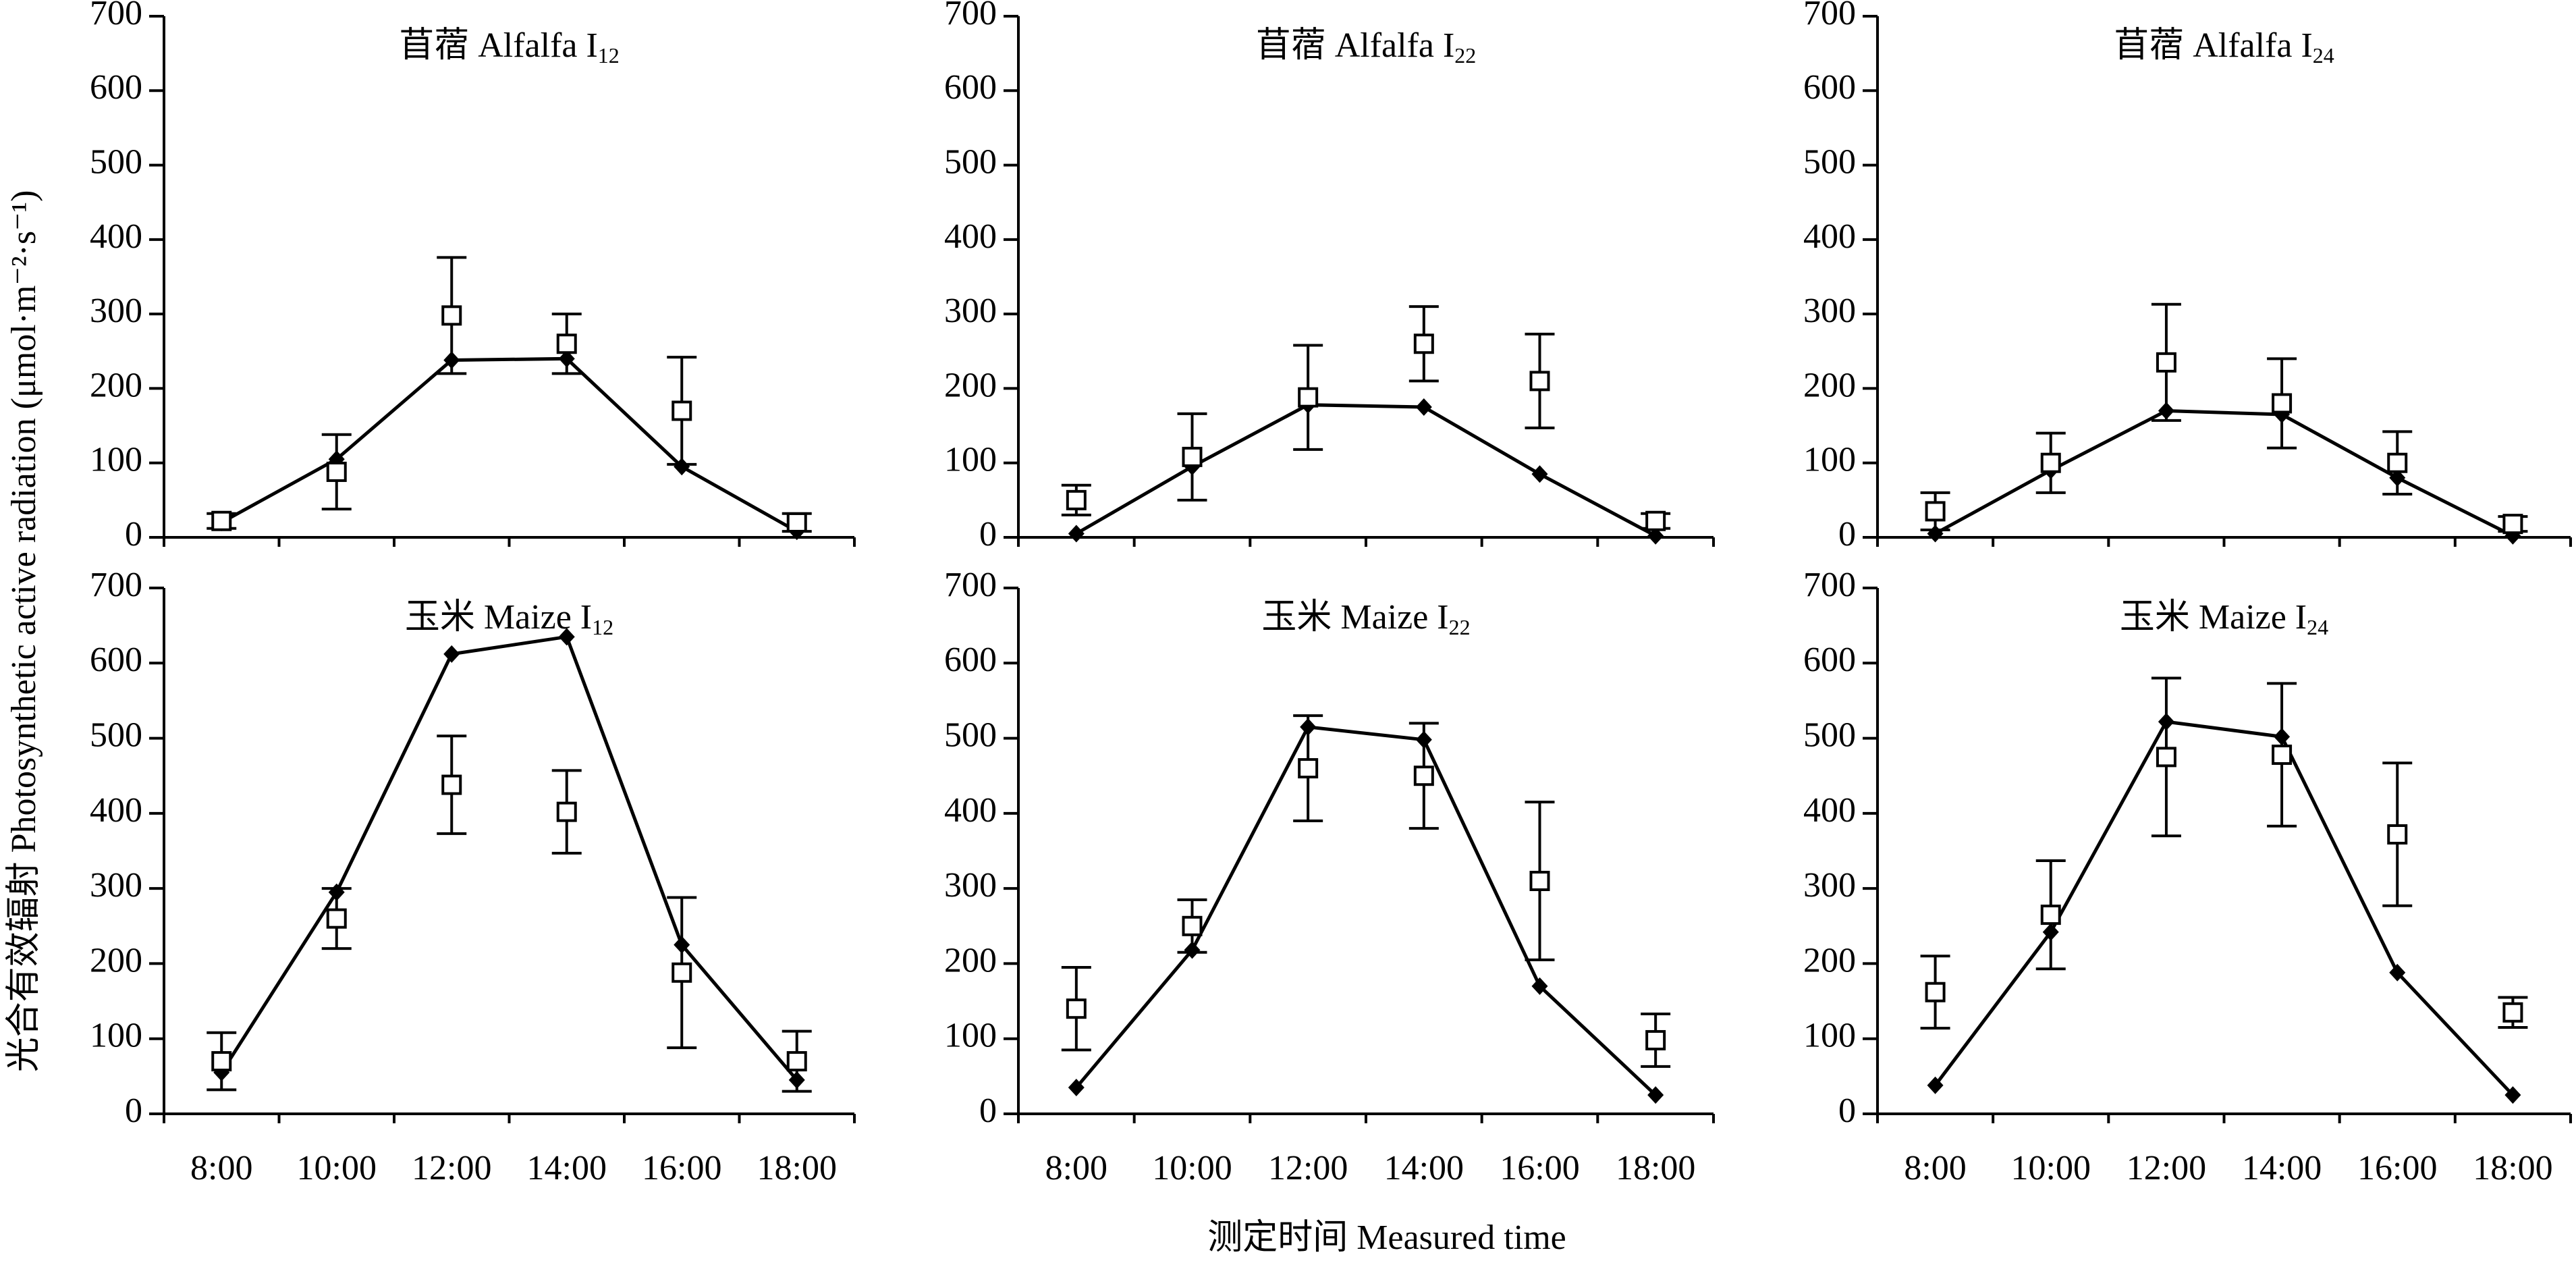 This screenshot has width=2576, height=1261. I want to click on panel-title: 玉米 Maize I24, so click(2224, 618).